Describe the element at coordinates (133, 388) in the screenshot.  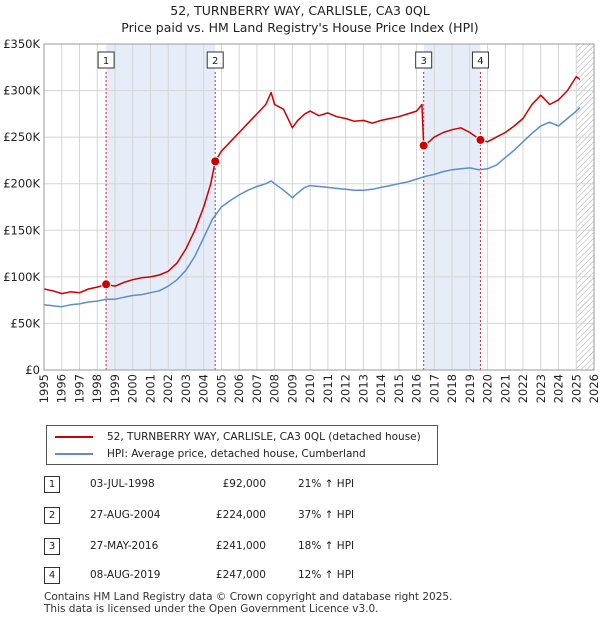
I see `x-tick-label: 2000` at that location.